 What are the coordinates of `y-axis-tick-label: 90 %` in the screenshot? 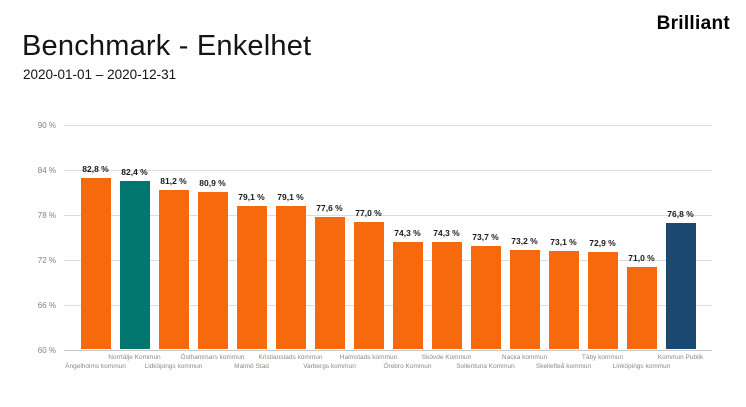 It's located at (46, 125).